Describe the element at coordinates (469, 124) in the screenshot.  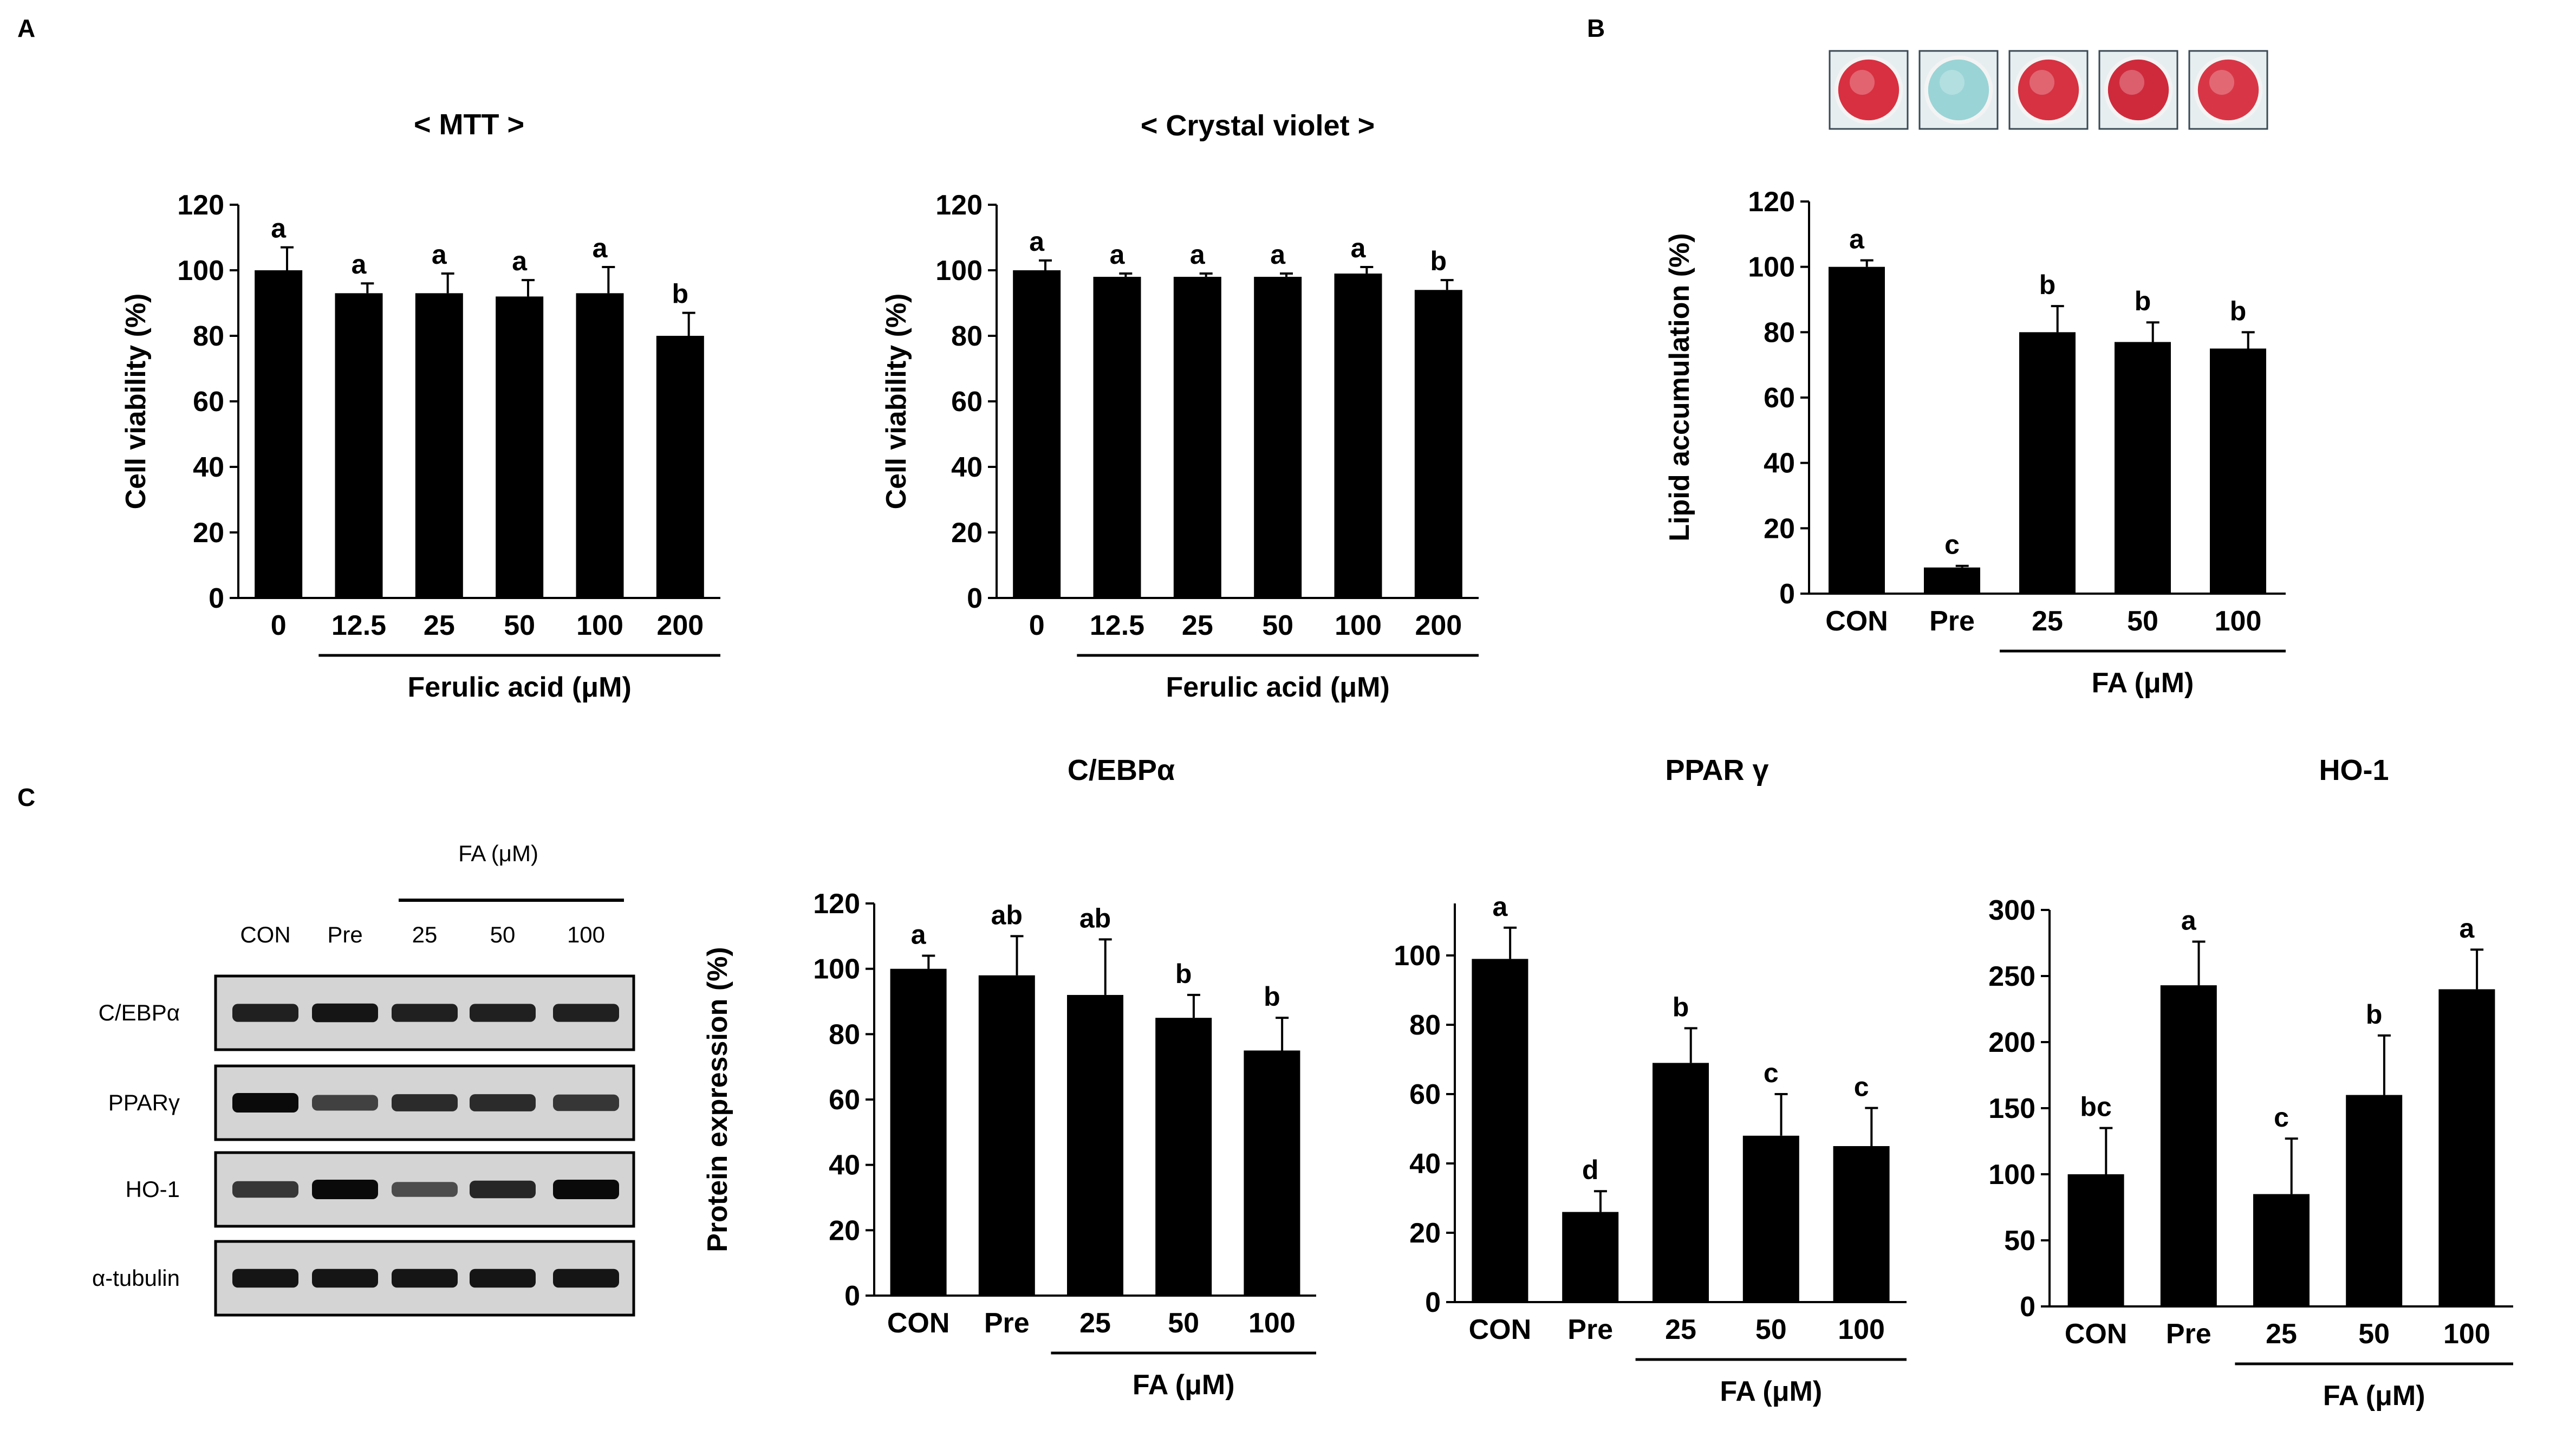
I see `chart-title: < MTT >` at that location.